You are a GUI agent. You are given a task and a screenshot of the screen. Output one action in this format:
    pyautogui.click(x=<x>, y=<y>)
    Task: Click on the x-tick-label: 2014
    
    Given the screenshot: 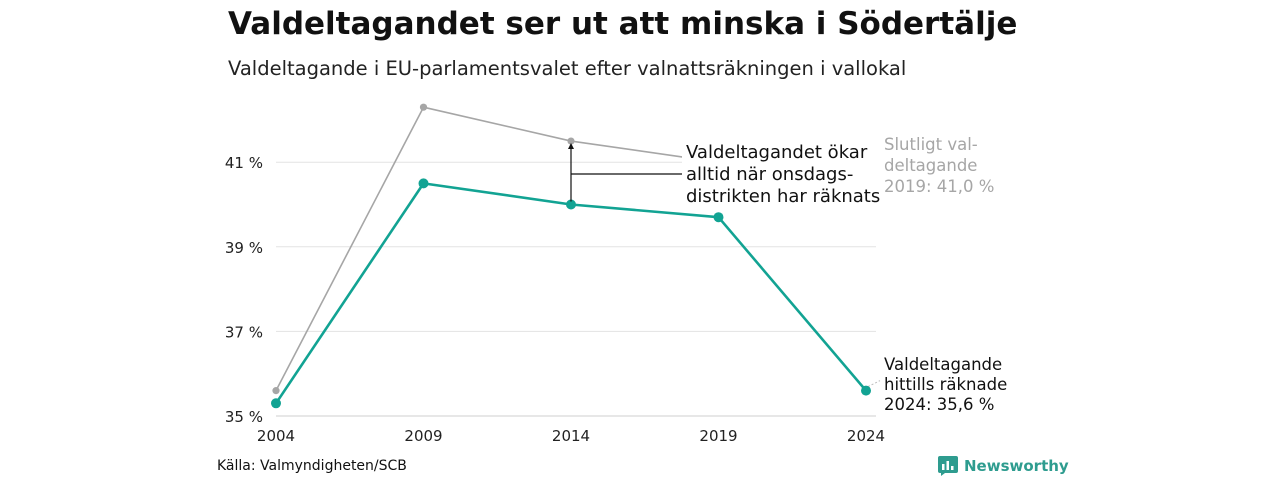 What is the action you would take?
    pyautogui.click(x=571, y=436)
    